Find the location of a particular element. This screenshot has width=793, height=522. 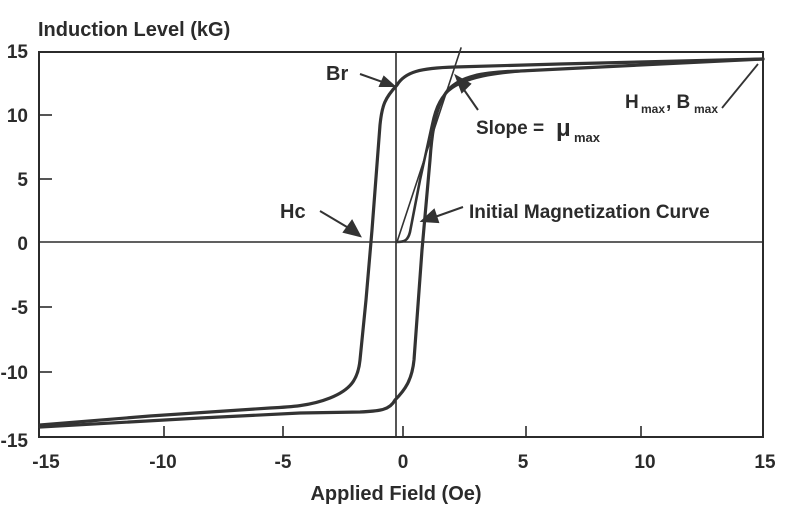

hmax-bmax-label: H max , B max is located at coordinates (671, 104).